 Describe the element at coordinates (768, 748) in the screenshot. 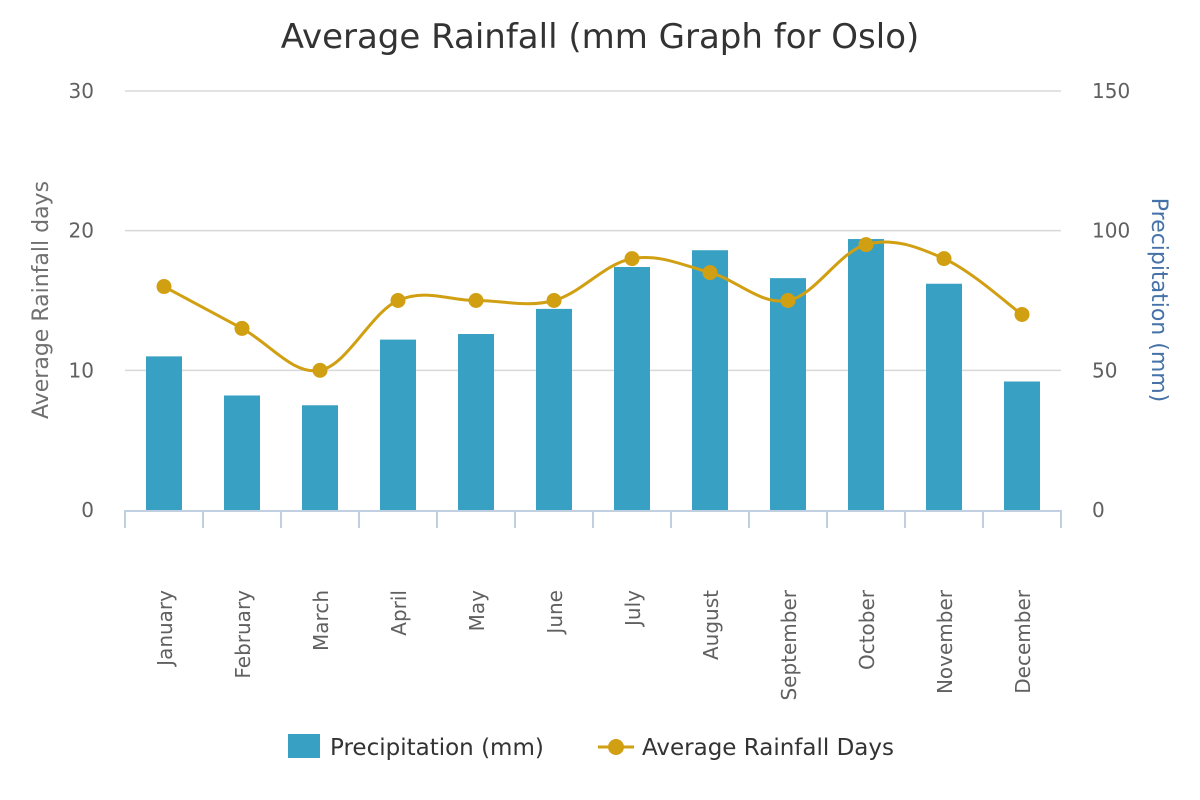

I see `legend-label-rainfall-days: Average Rainfall Days` at that location.